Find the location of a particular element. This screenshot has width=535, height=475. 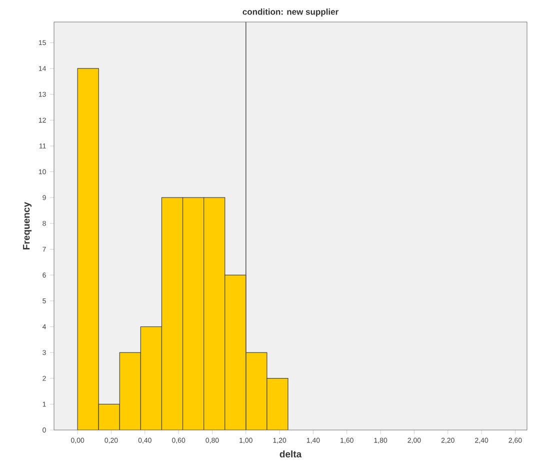

y-axis-title: Frequency is located at coordinates (27, 226).